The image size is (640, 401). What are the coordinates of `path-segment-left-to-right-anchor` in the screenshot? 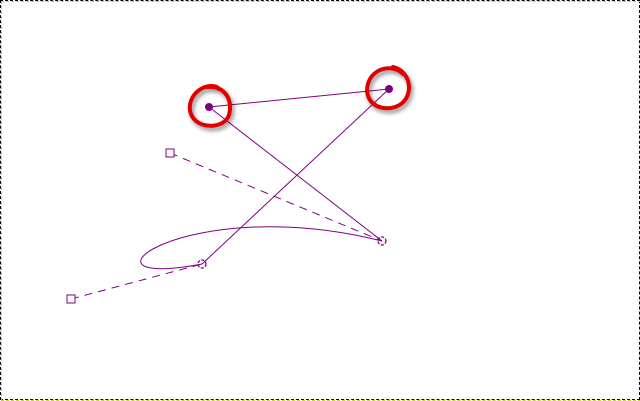 It's located at (295, 174).